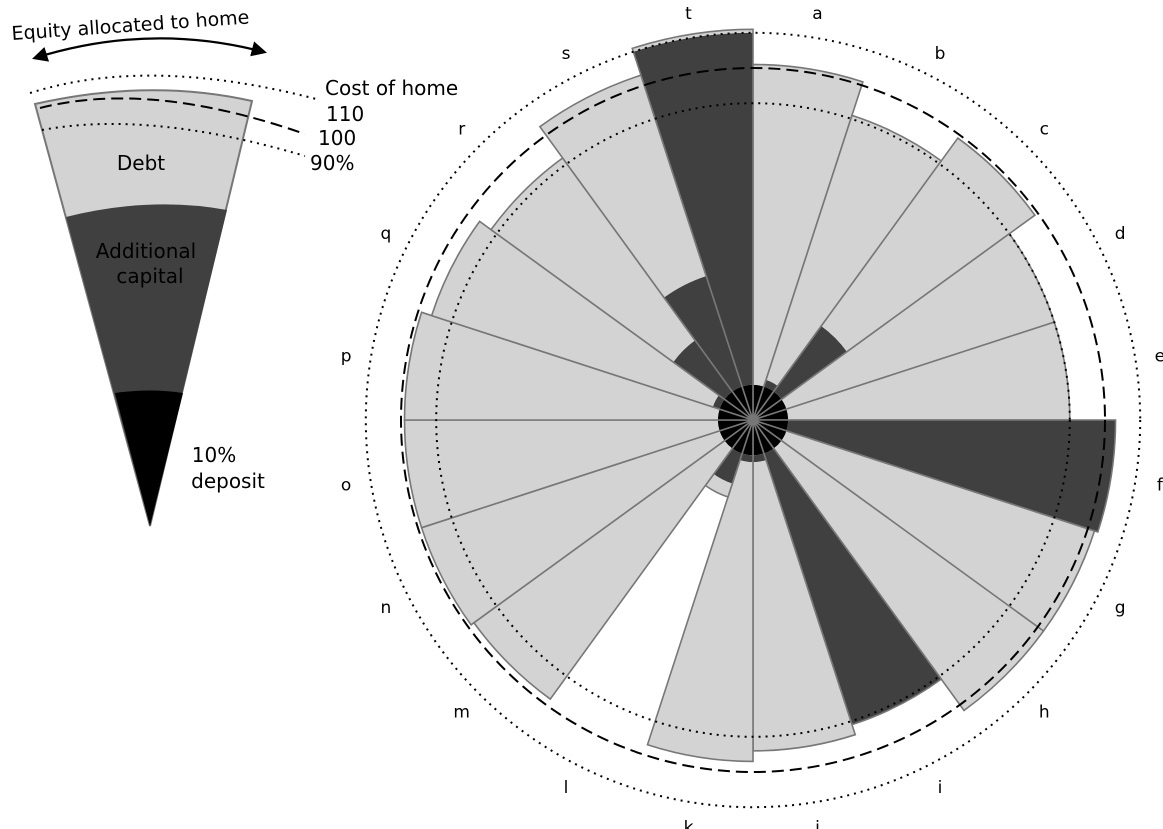 The image size is (1163, 829). I want to click on legend-cost-label: Cost of home, so click(391, 88).